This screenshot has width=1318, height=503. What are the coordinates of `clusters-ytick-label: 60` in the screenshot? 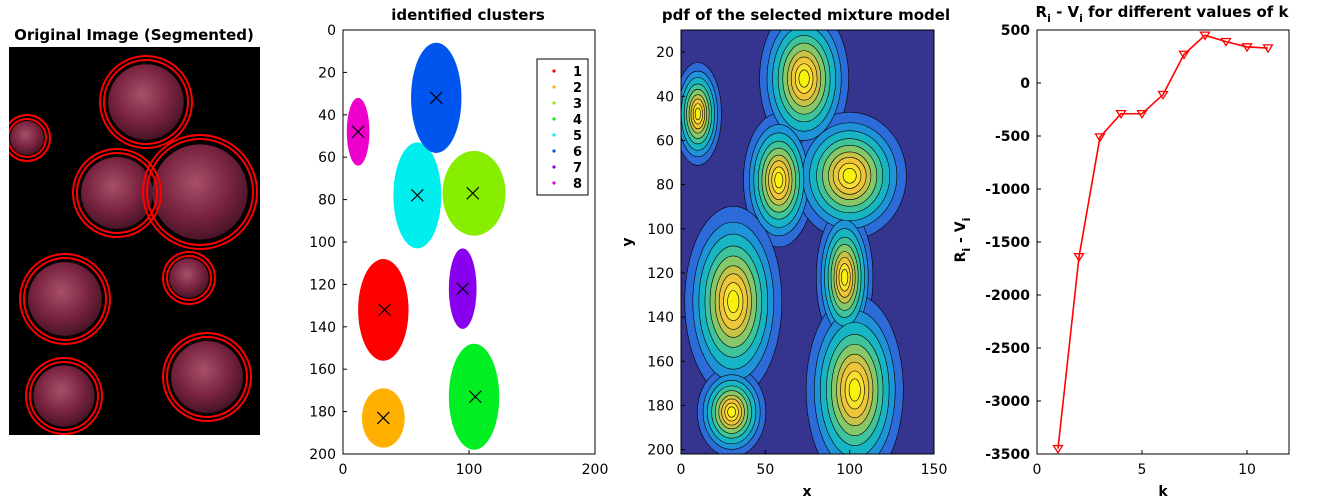 It's located at (327, 158).